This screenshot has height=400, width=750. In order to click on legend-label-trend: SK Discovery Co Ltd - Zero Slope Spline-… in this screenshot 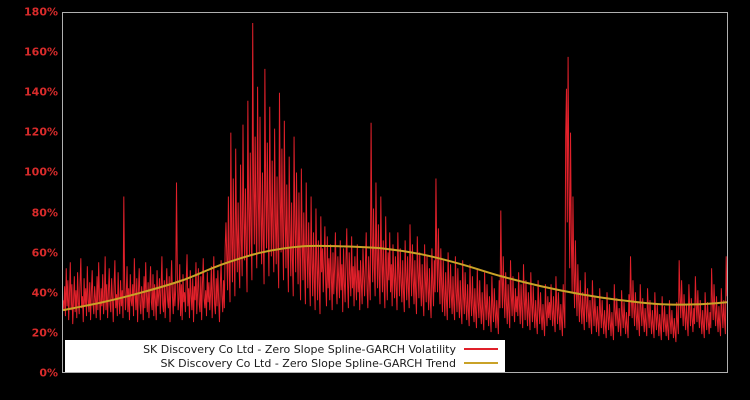, I will do `click(308, 363)`.